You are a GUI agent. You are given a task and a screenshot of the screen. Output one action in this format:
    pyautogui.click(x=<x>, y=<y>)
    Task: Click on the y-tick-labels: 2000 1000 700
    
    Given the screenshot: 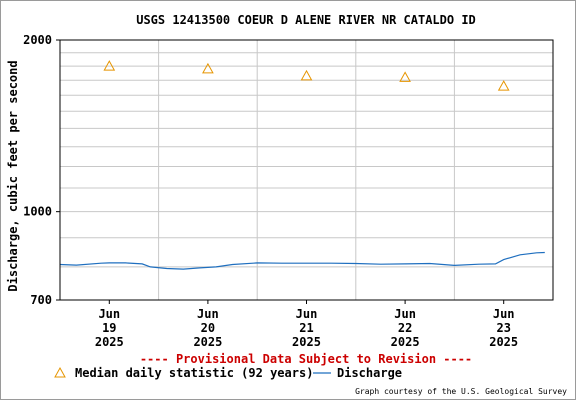 What is the action you would take?
    pyautogui.click(x=41, y=170)
    